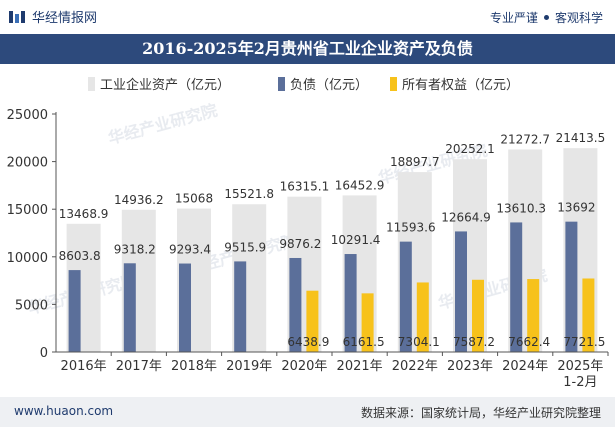  What do you see at coordinates (162, 124) in the screenshot?
I see `watermark-text: 华经产业研究院` at bounding box center [162, 124].